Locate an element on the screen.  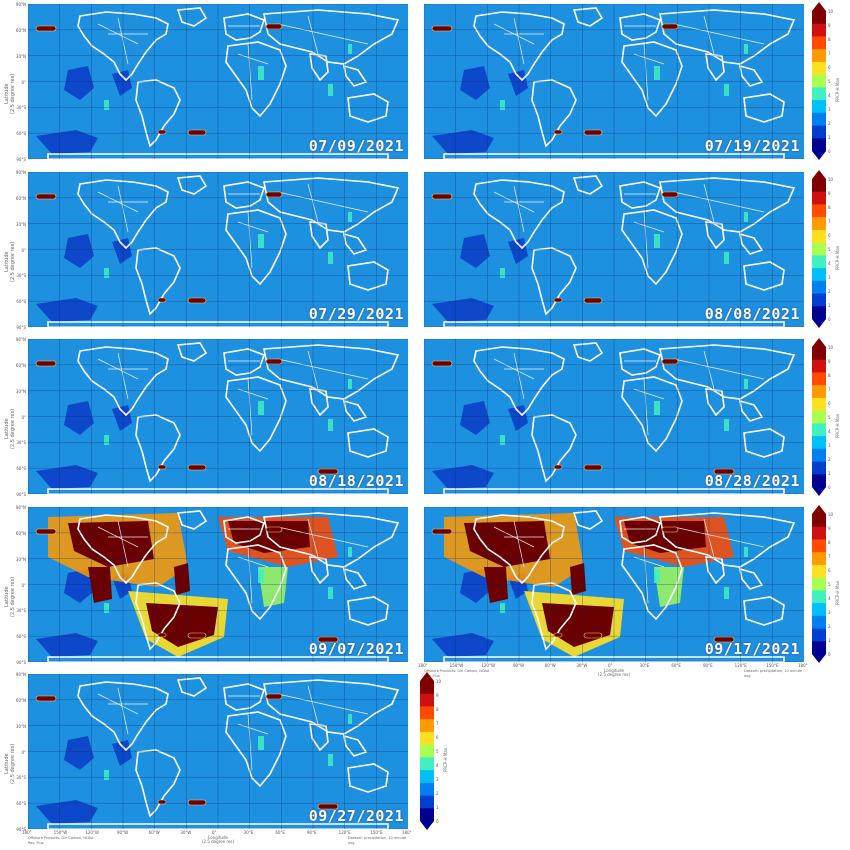
colorbar-cap-top is located at coordinates (819, 6).